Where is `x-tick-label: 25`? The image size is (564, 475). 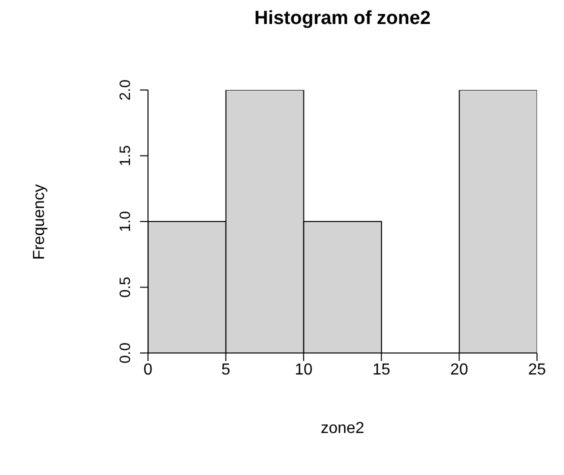
x-tick-label: 25 is located at coordinates (537, 369).